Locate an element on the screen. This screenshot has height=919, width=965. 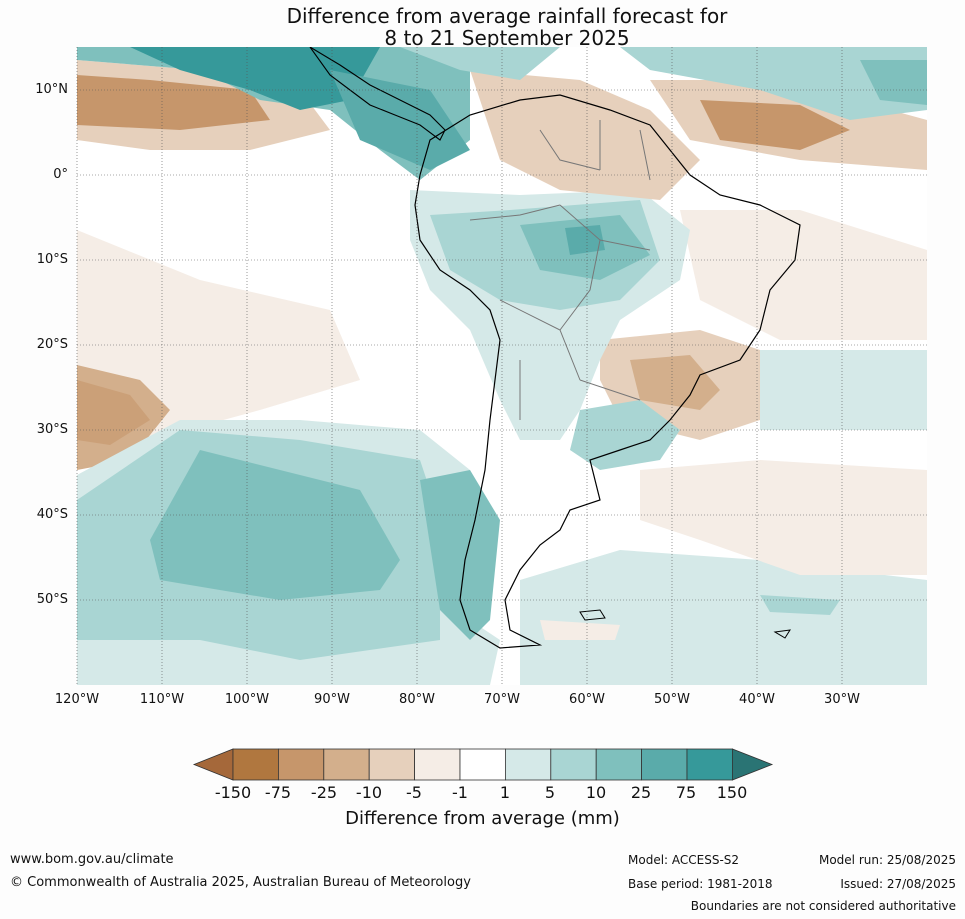
model-name: Model: ACCESS-S2 is located at coordinates (684, 860).